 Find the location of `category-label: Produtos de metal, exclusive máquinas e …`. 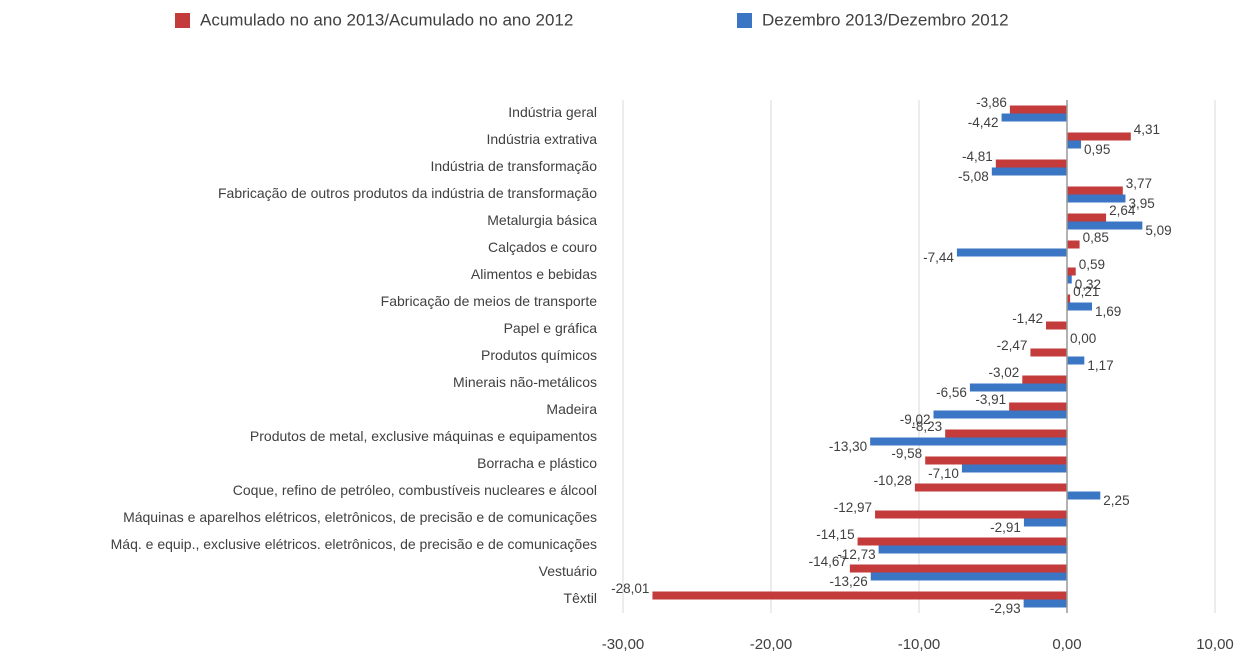

category-label: Produtos de metal, exclusive máquinas e … is located at coordinates (423, 436).